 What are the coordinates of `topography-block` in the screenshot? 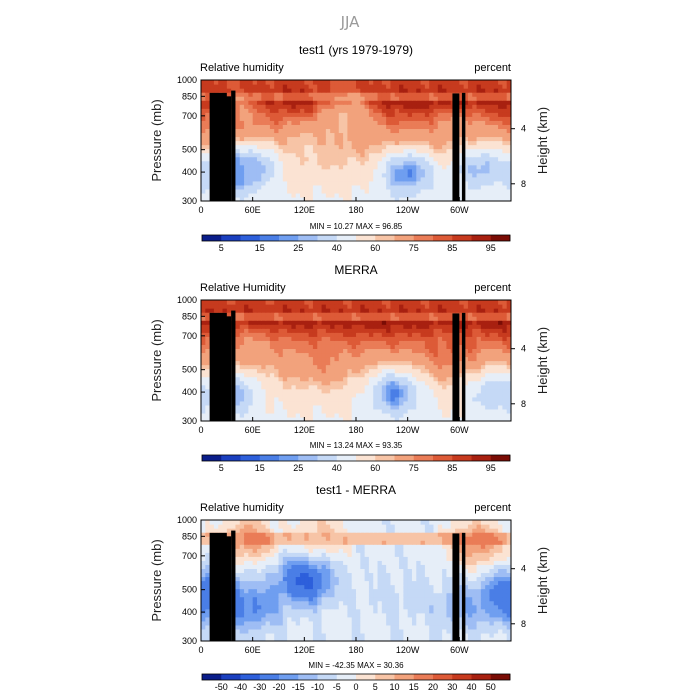 It's located at (227, 148).